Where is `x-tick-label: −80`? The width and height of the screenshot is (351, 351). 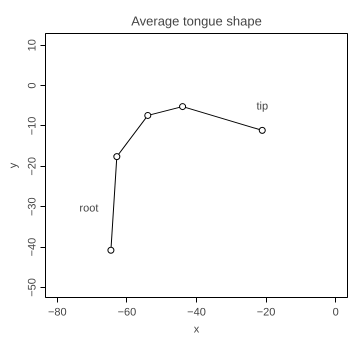
x-tick-label: −80 is located at coordinates (57, 312).